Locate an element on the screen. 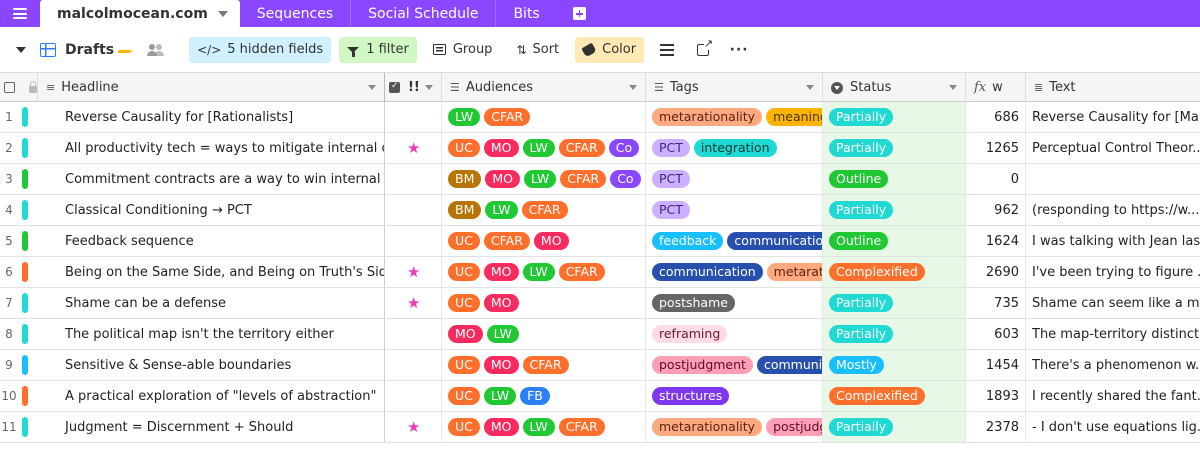 The image size is (1200, 449). tab-bits: Bits is located at coordinates (526, 13).